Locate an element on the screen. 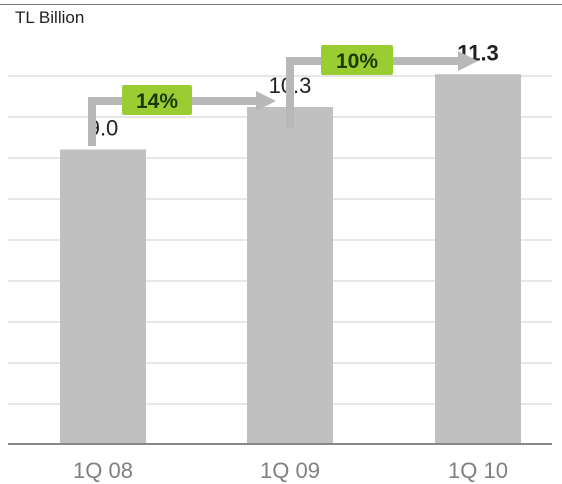  category-label: 1Q 09 is located at coordinates (290, 470).